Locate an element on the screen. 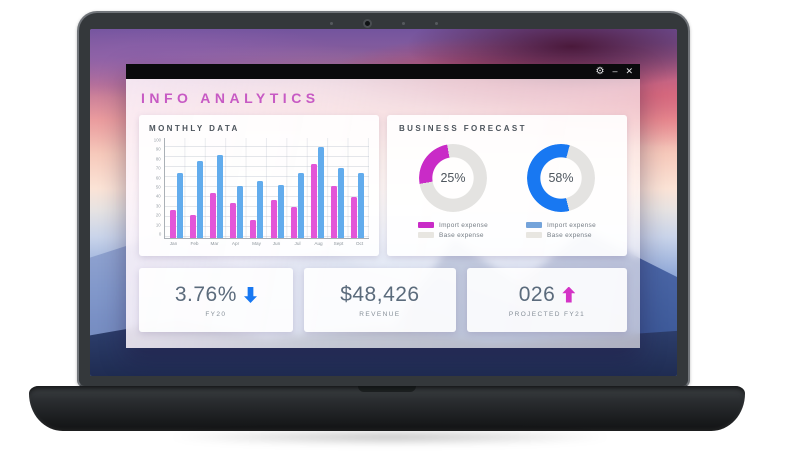  donut-legend: Import expense Base expense is located at coordinates (560, 230).